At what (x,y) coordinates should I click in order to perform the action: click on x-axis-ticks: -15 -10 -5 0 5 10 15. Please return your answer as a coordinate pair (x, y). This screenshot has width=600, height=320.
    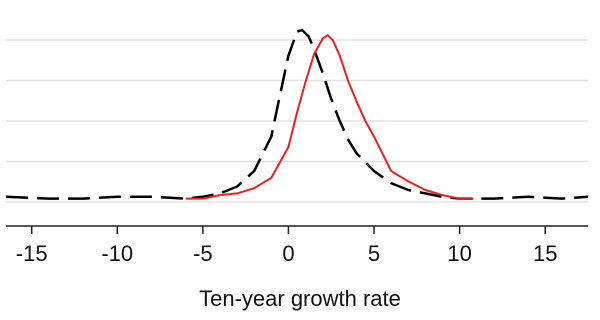
    Looking at the image, I should click on (286, 246).